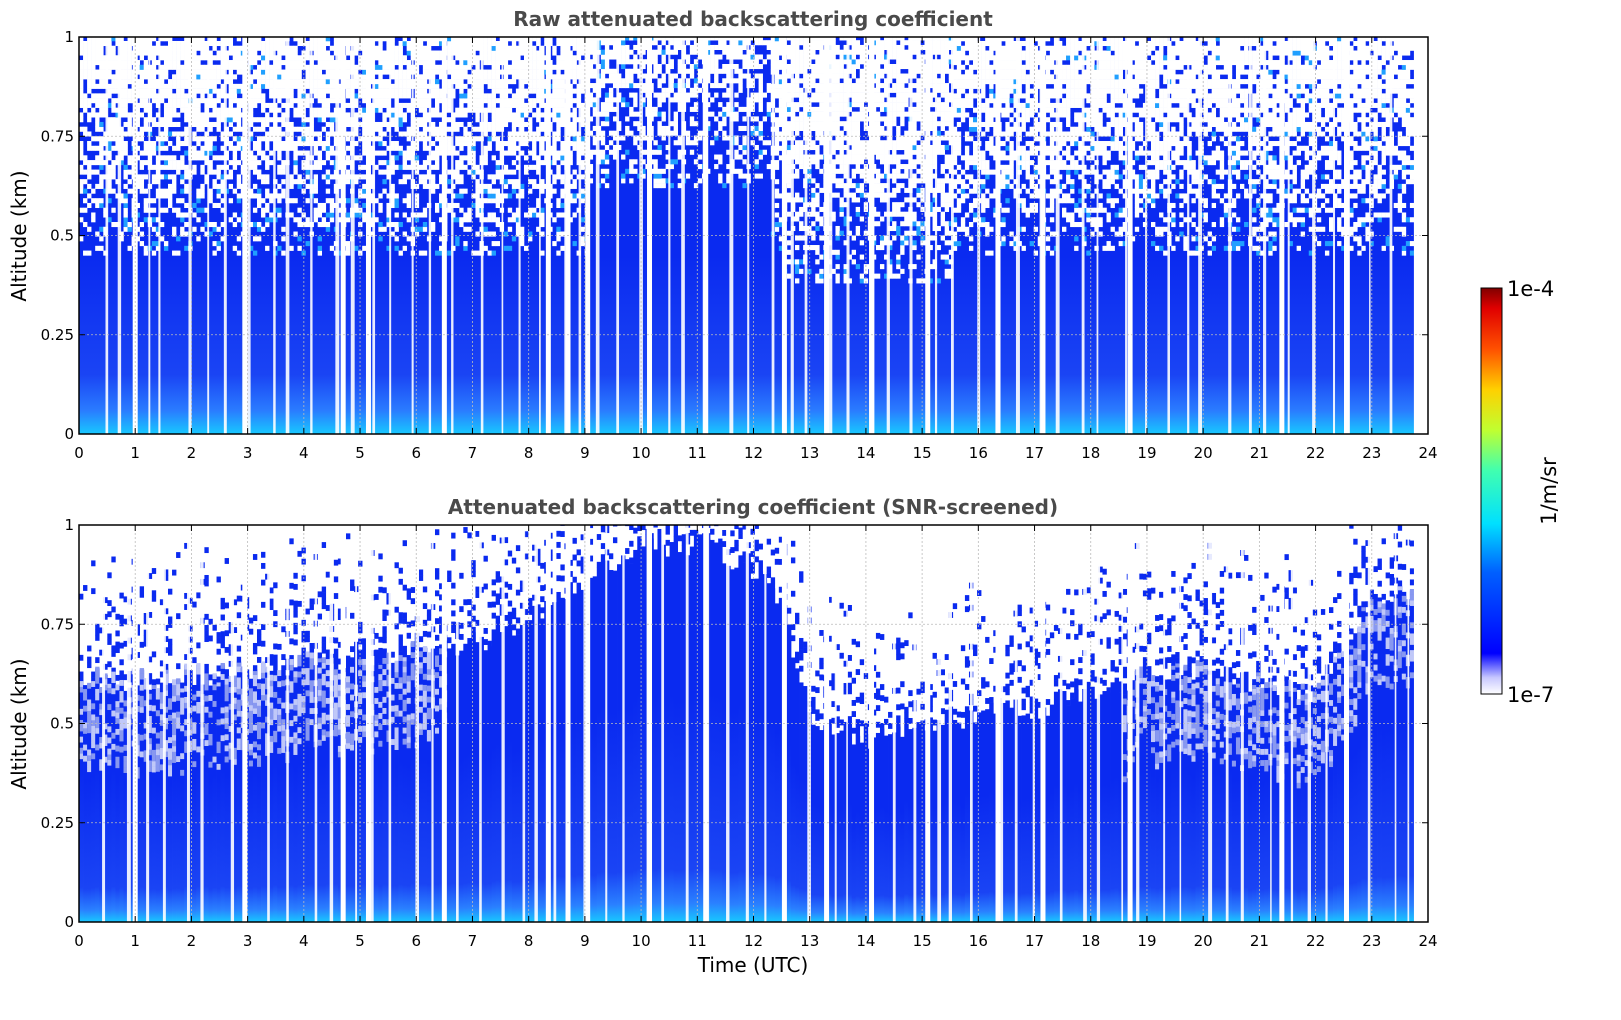  Describe the element at coordinates (1203, 453) in the screenshot. I see `raw-x-tick-label: 20` at that location.